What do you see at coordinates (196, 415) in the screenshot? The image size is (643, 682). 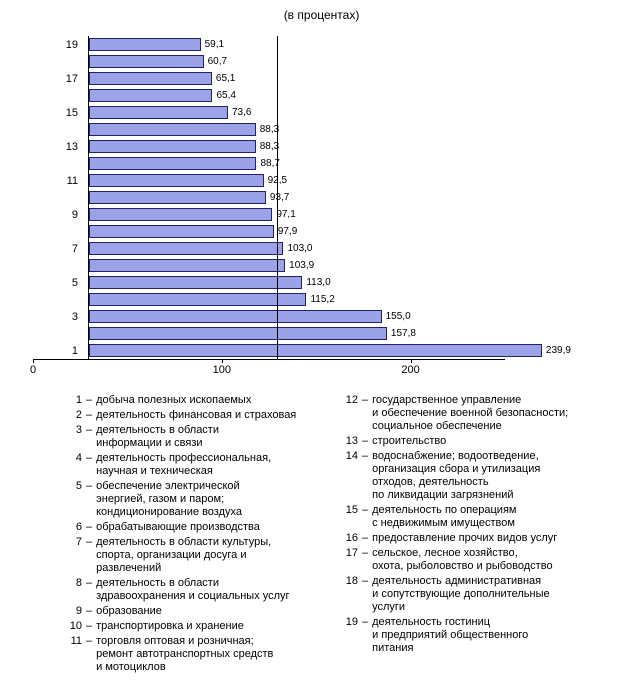 I see `legend-item-text: деятельность финансовая и страховая` at bounding box center [196, 415].